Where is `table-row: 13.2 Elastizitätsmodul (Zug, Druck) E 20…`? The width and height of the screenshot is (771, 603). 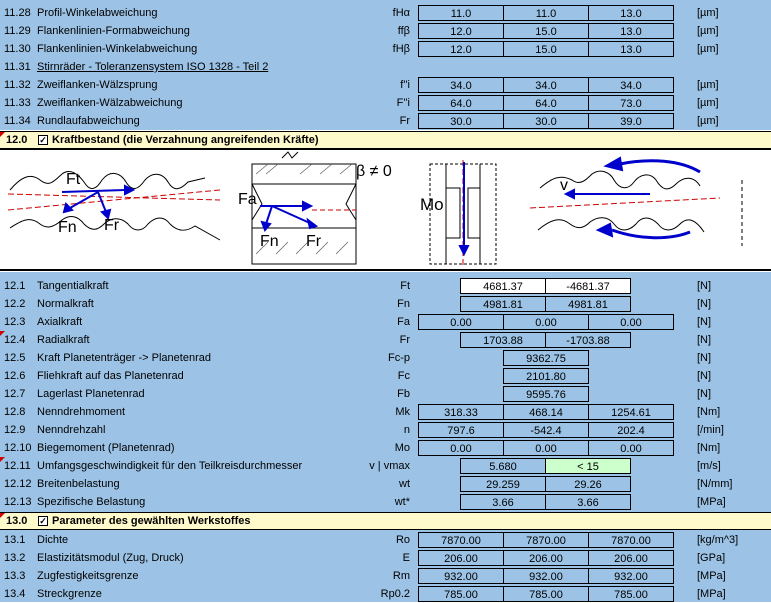 table-row: 13.2 Elastizitätsmodul (Zug, Druck) E 20… is located at coordinates (385, 558).